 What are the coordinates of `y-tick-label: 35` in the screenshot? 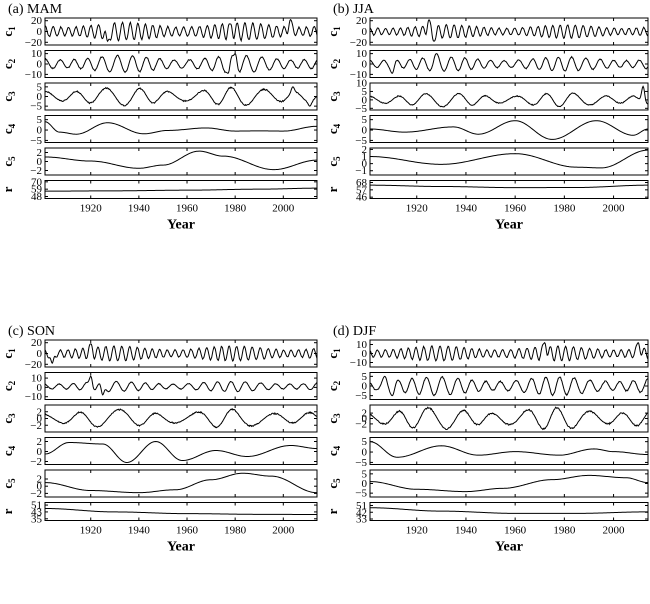 It's located at (37, 519).